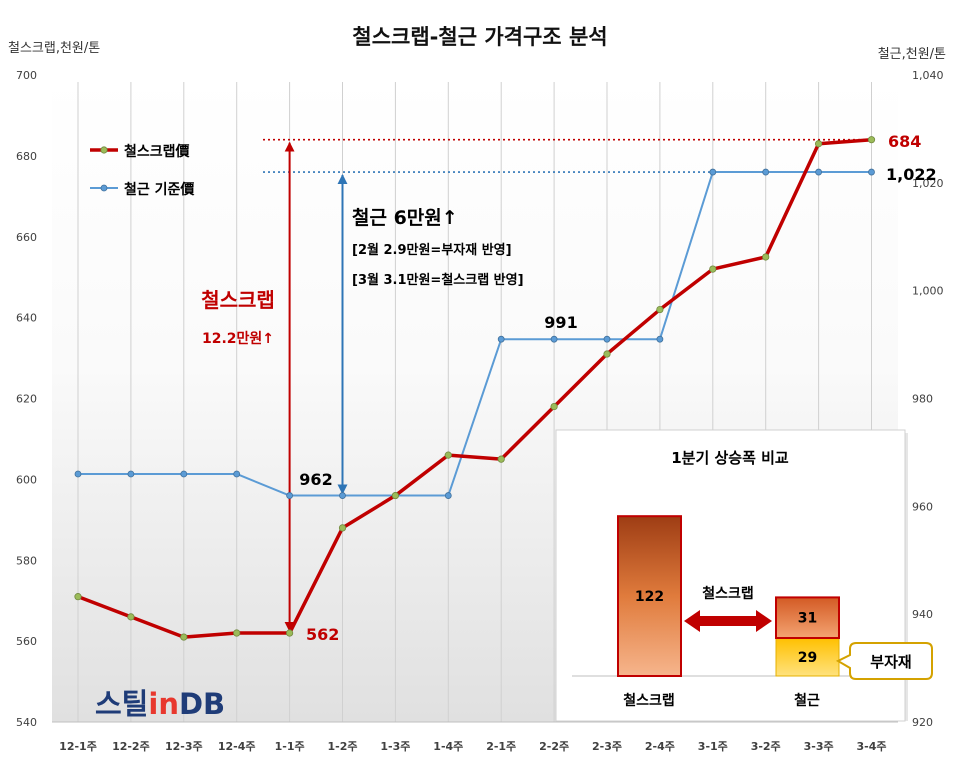 This screenshot has width=960, height=769. Describe the element at coordinates (322, 634) in the screenshot. I see `data-label-scrap-jan: 562` at that location.